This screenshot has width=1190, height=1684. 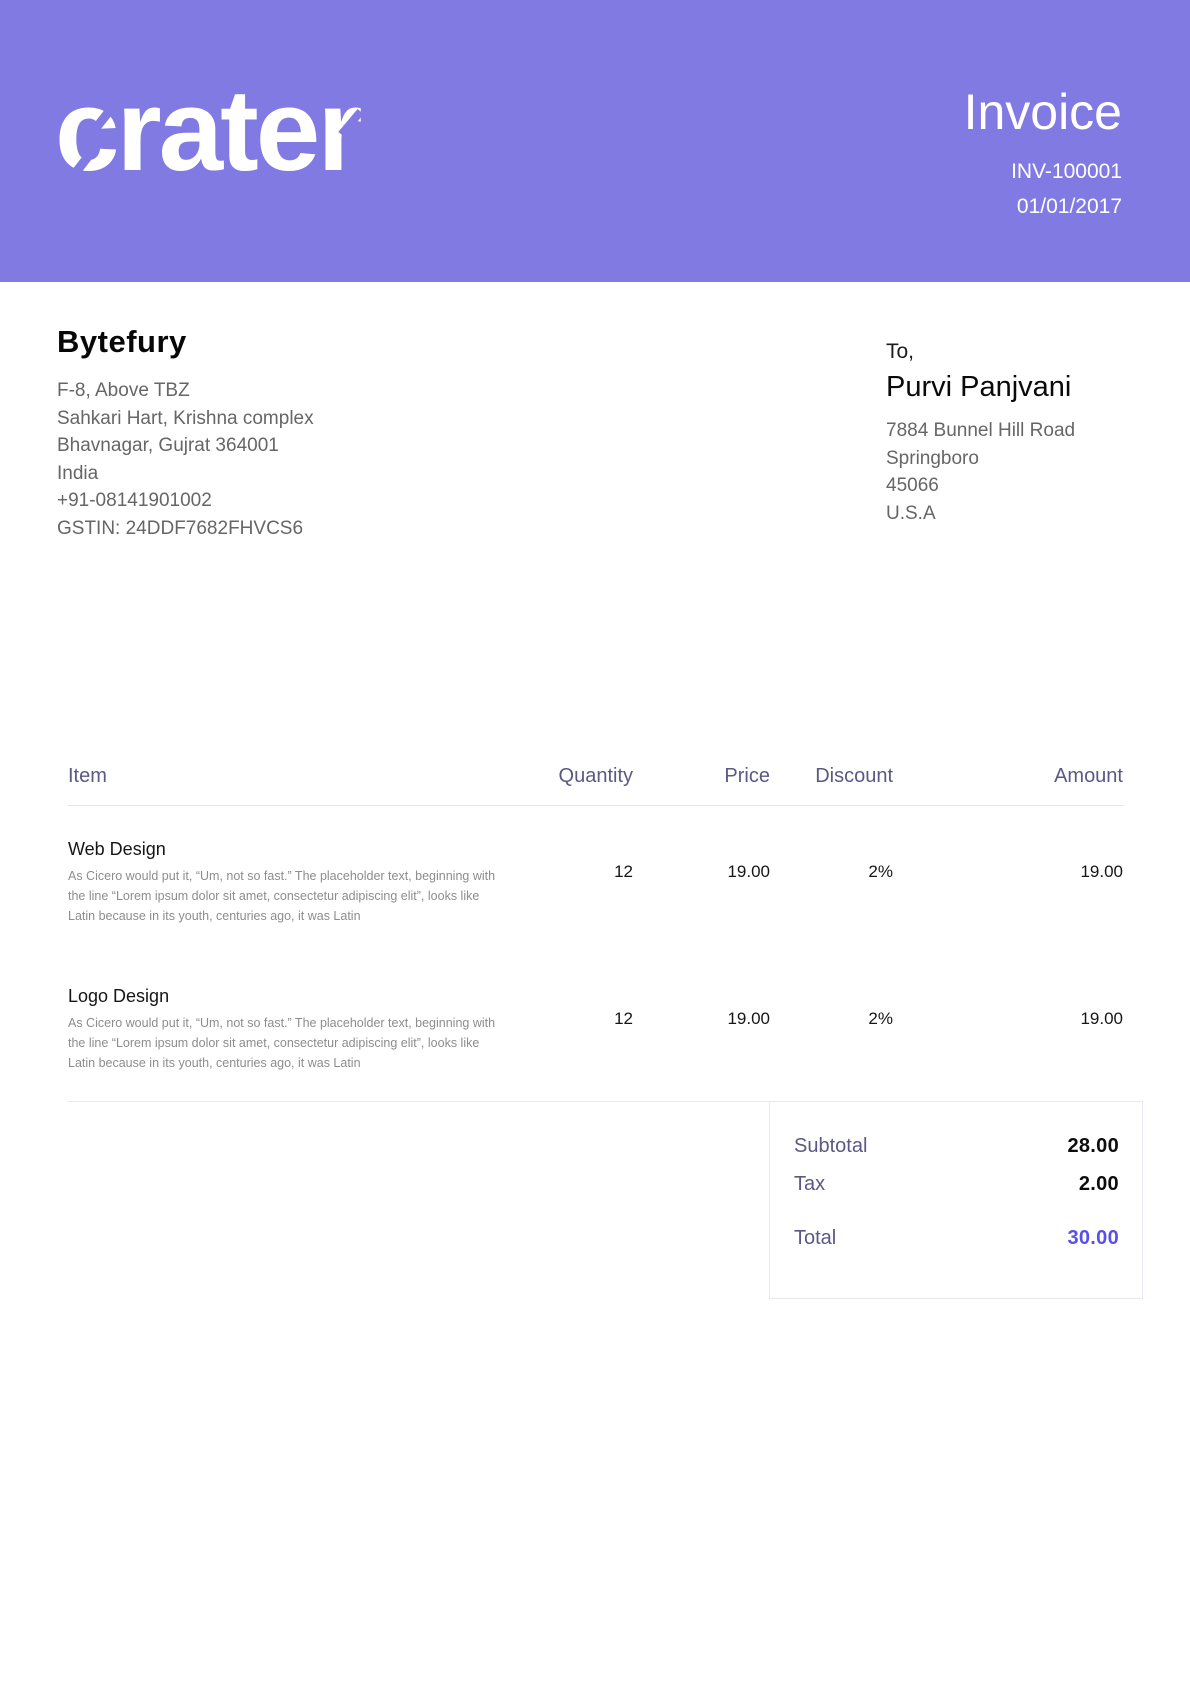 I want to click on invoice-meta: Invoice INV-100001 01/01/2017, so click(x=1043, y=154).